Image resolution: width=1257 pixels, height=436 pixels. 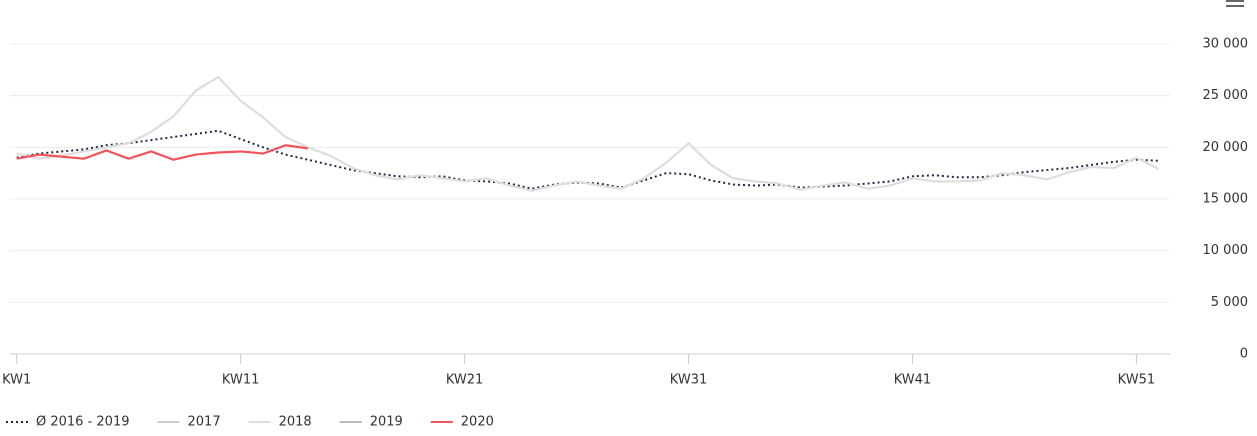 I want to click on y-tick-label: 10 000, so click(x=1226, y=250).